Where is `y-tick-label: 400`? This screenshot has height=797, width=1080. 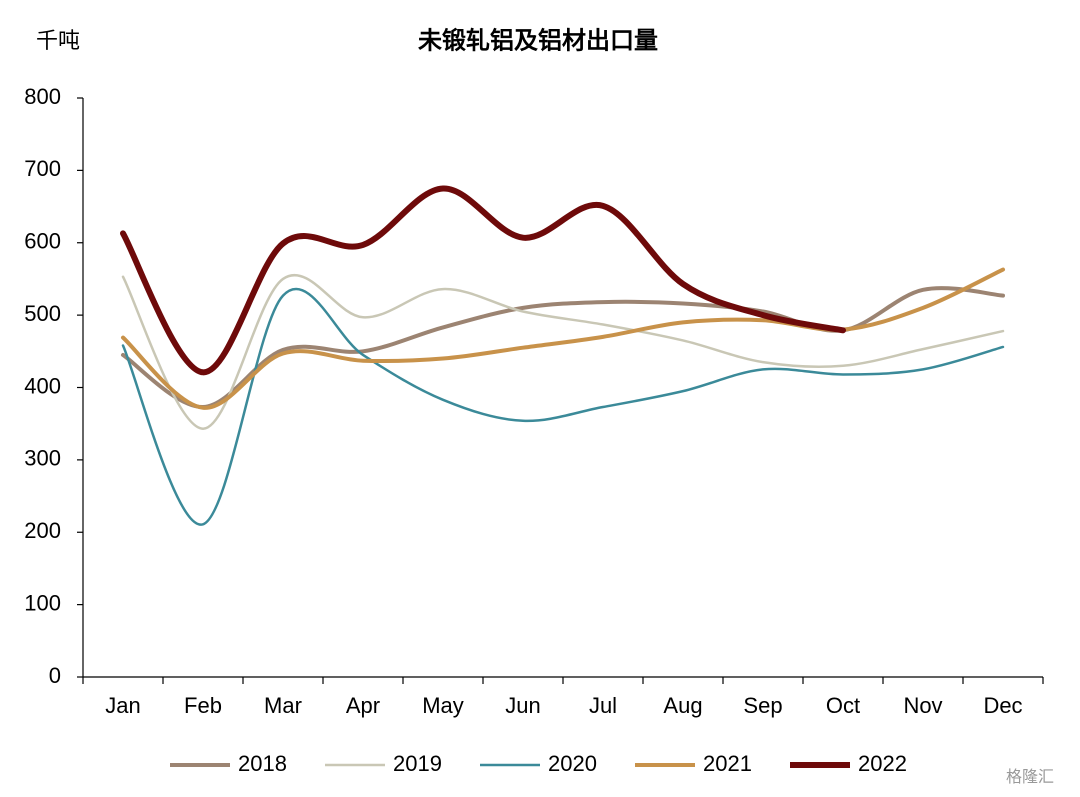 y-tick-label: 400 is located at coordinates (42, 385).